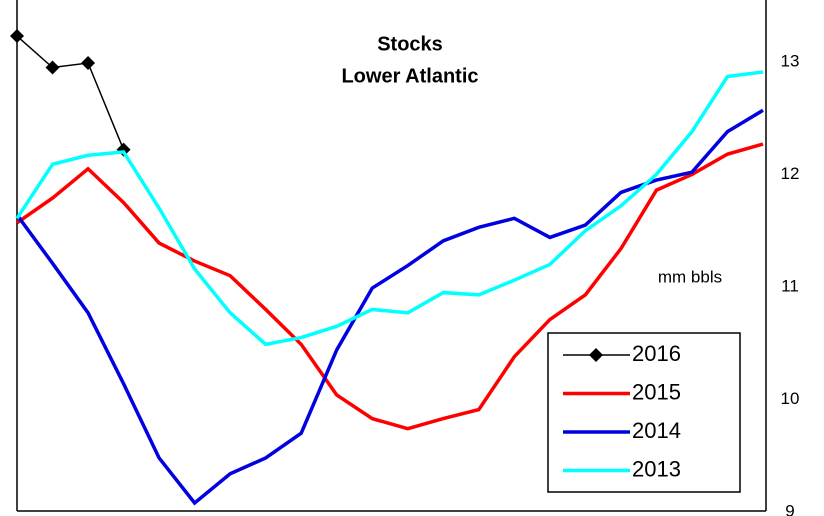  I want to click on legend, so click(644, 412).